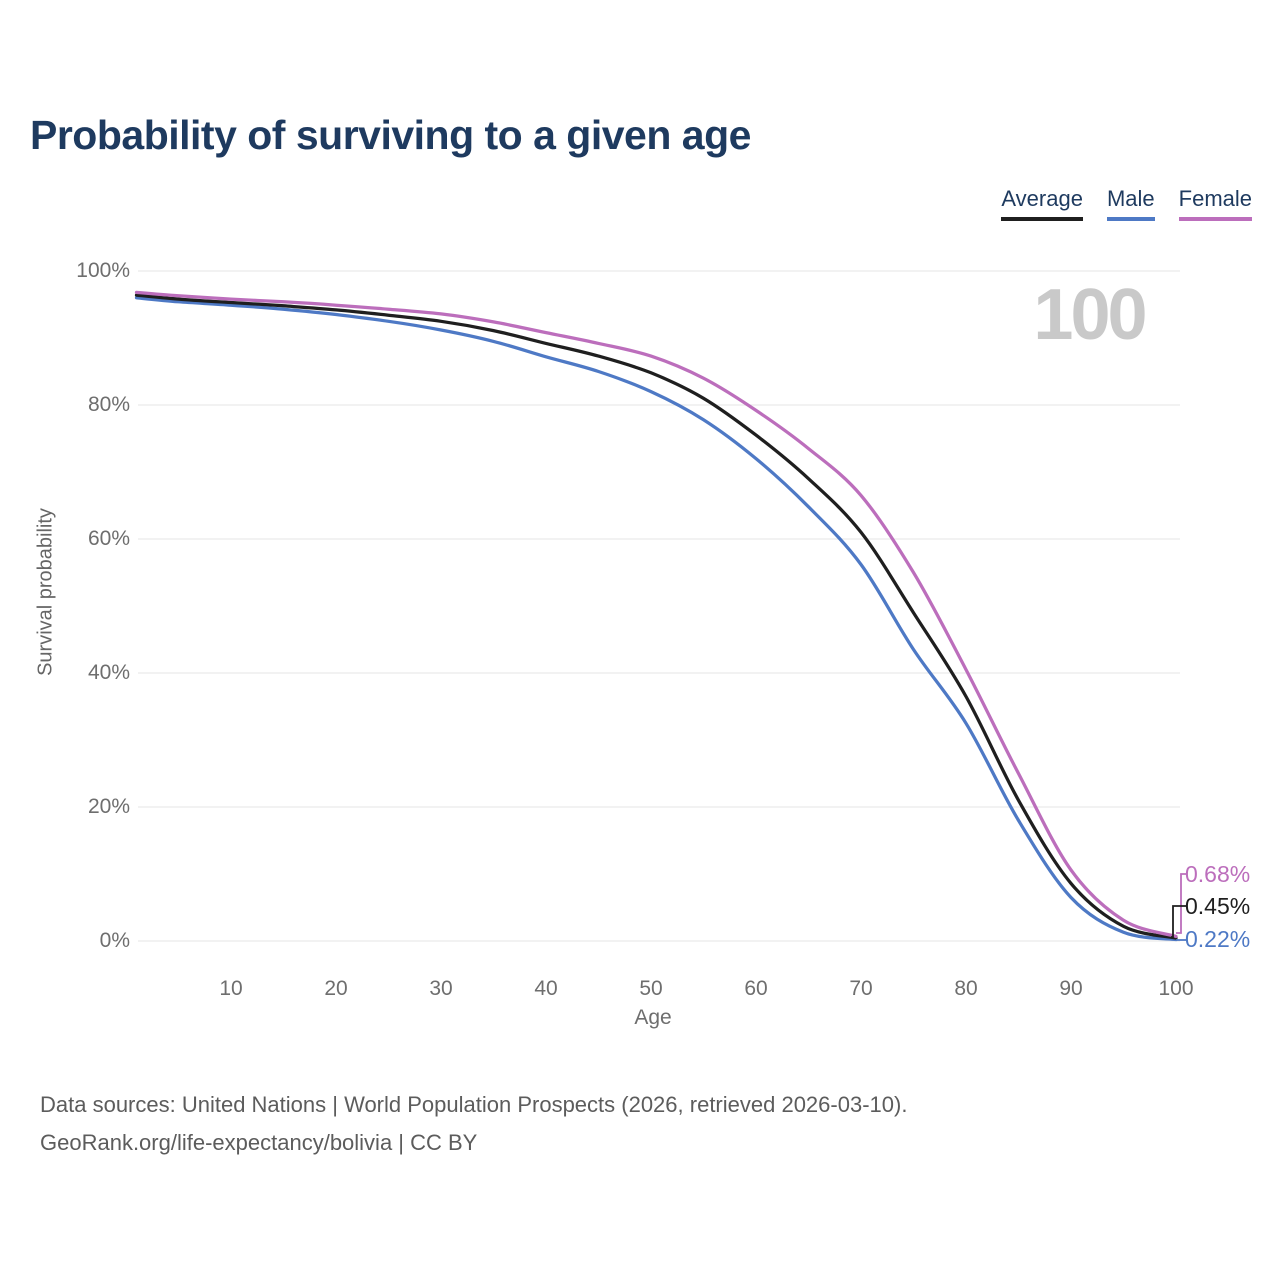 This screenshot has width=1280, height=1280. I want to click on legend-item-male: Male, so click(1130, 203).